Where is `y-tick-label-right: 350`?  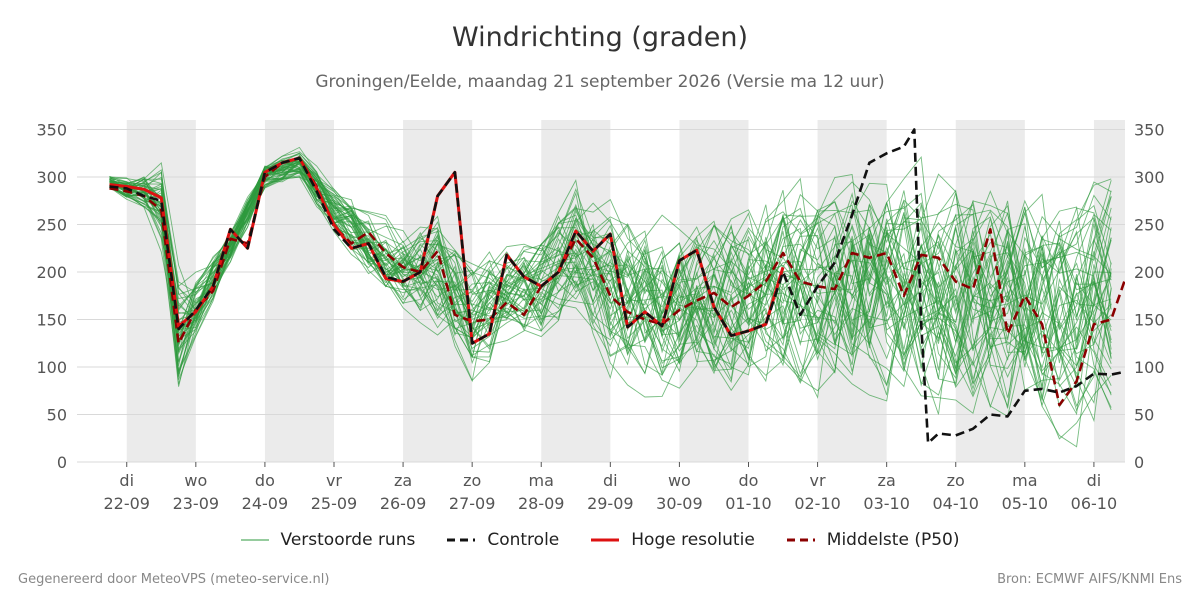
y-tick-label-right: 350 is located at coordinates (1149, 130).